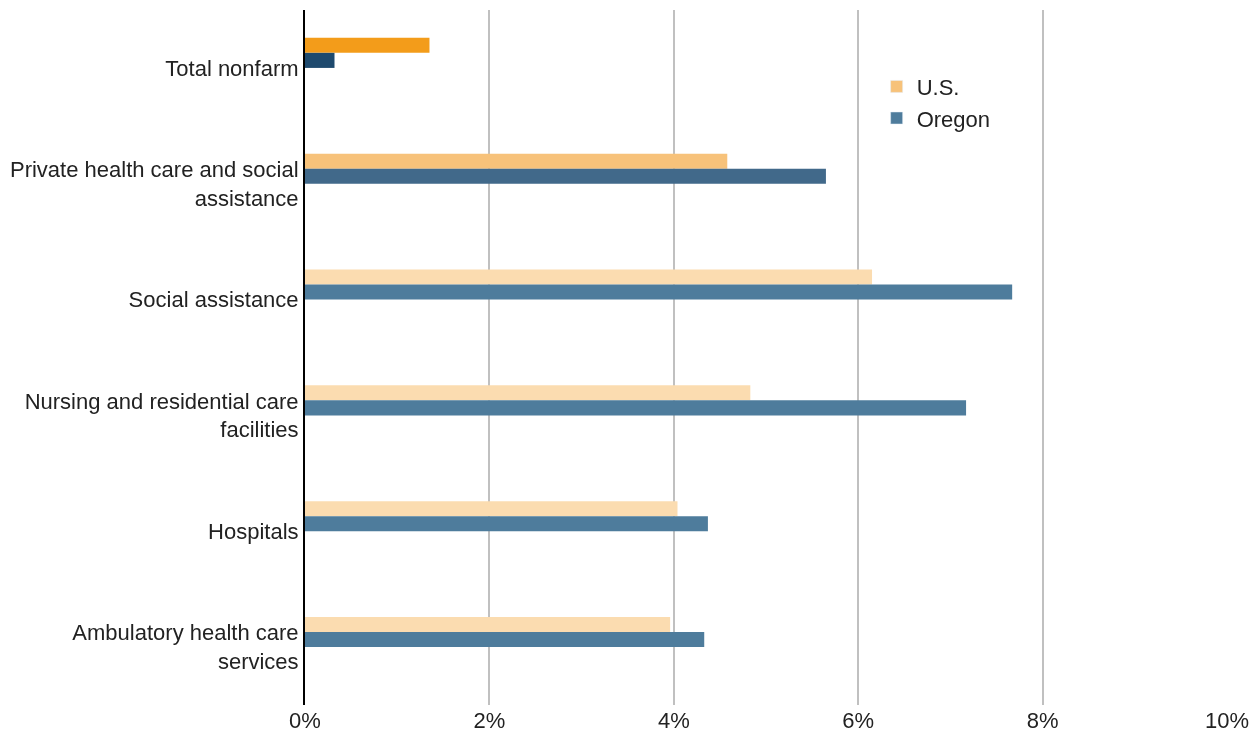 This screenshot has width=1259, height=750. I want to click on x-tick-label: 2%, so click(489, 720).